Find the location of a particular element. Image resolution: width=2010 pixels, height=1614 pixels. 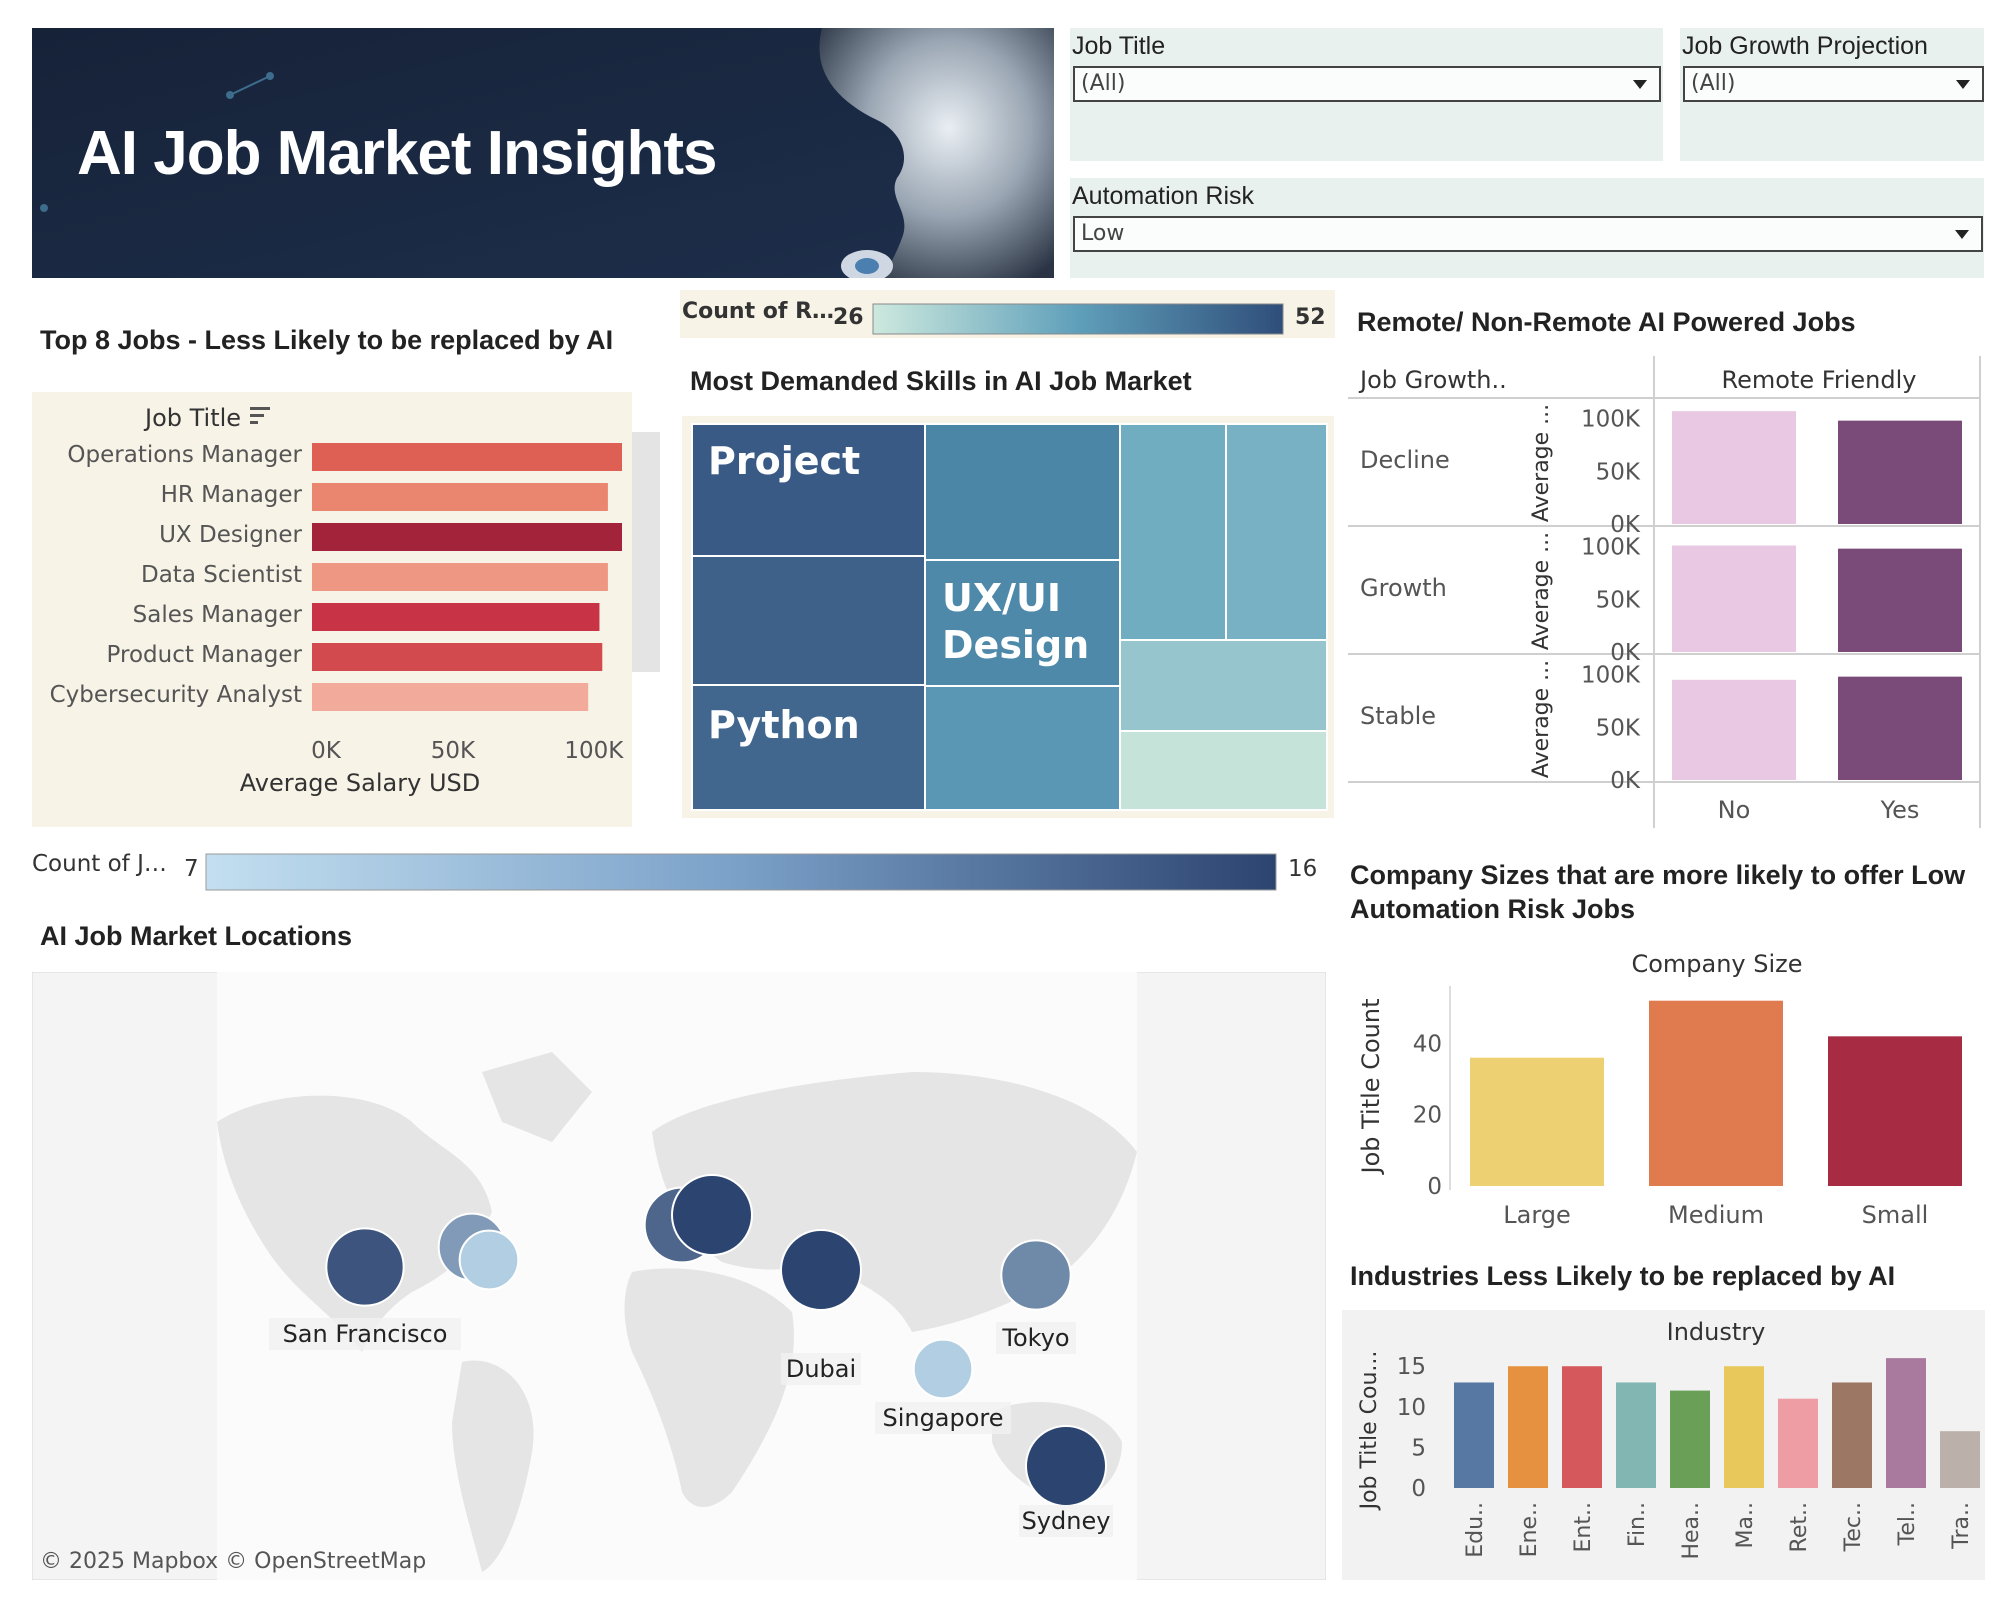

job-title-dropdown: (All) is located at coordinates (1367, 84).